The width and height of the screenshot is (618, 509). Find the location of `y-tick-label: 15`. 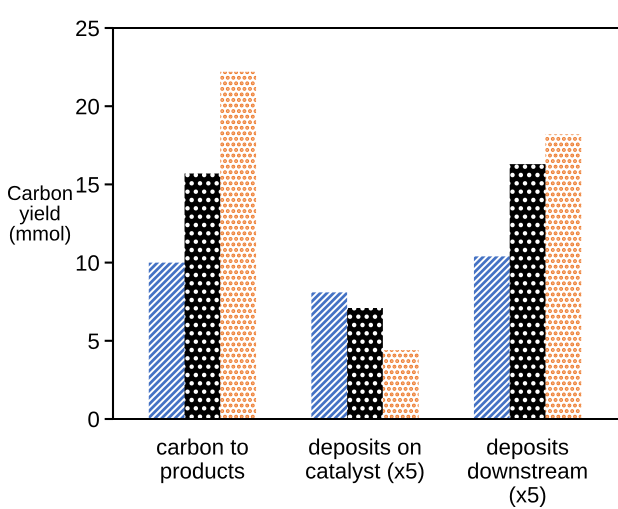

y-tick-label: 15 is located at coordinates (87, 185).